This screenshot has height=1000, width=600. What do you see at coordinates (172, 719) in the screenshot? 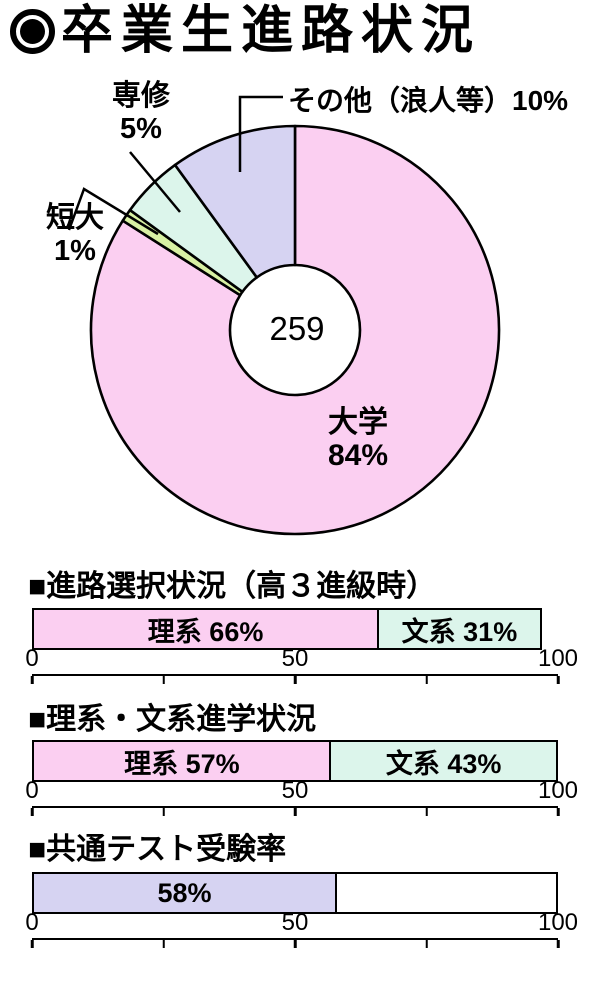
I see `bar-chart-2-heading: ■理系・文系進学状況` at bounding box center [172, 719].